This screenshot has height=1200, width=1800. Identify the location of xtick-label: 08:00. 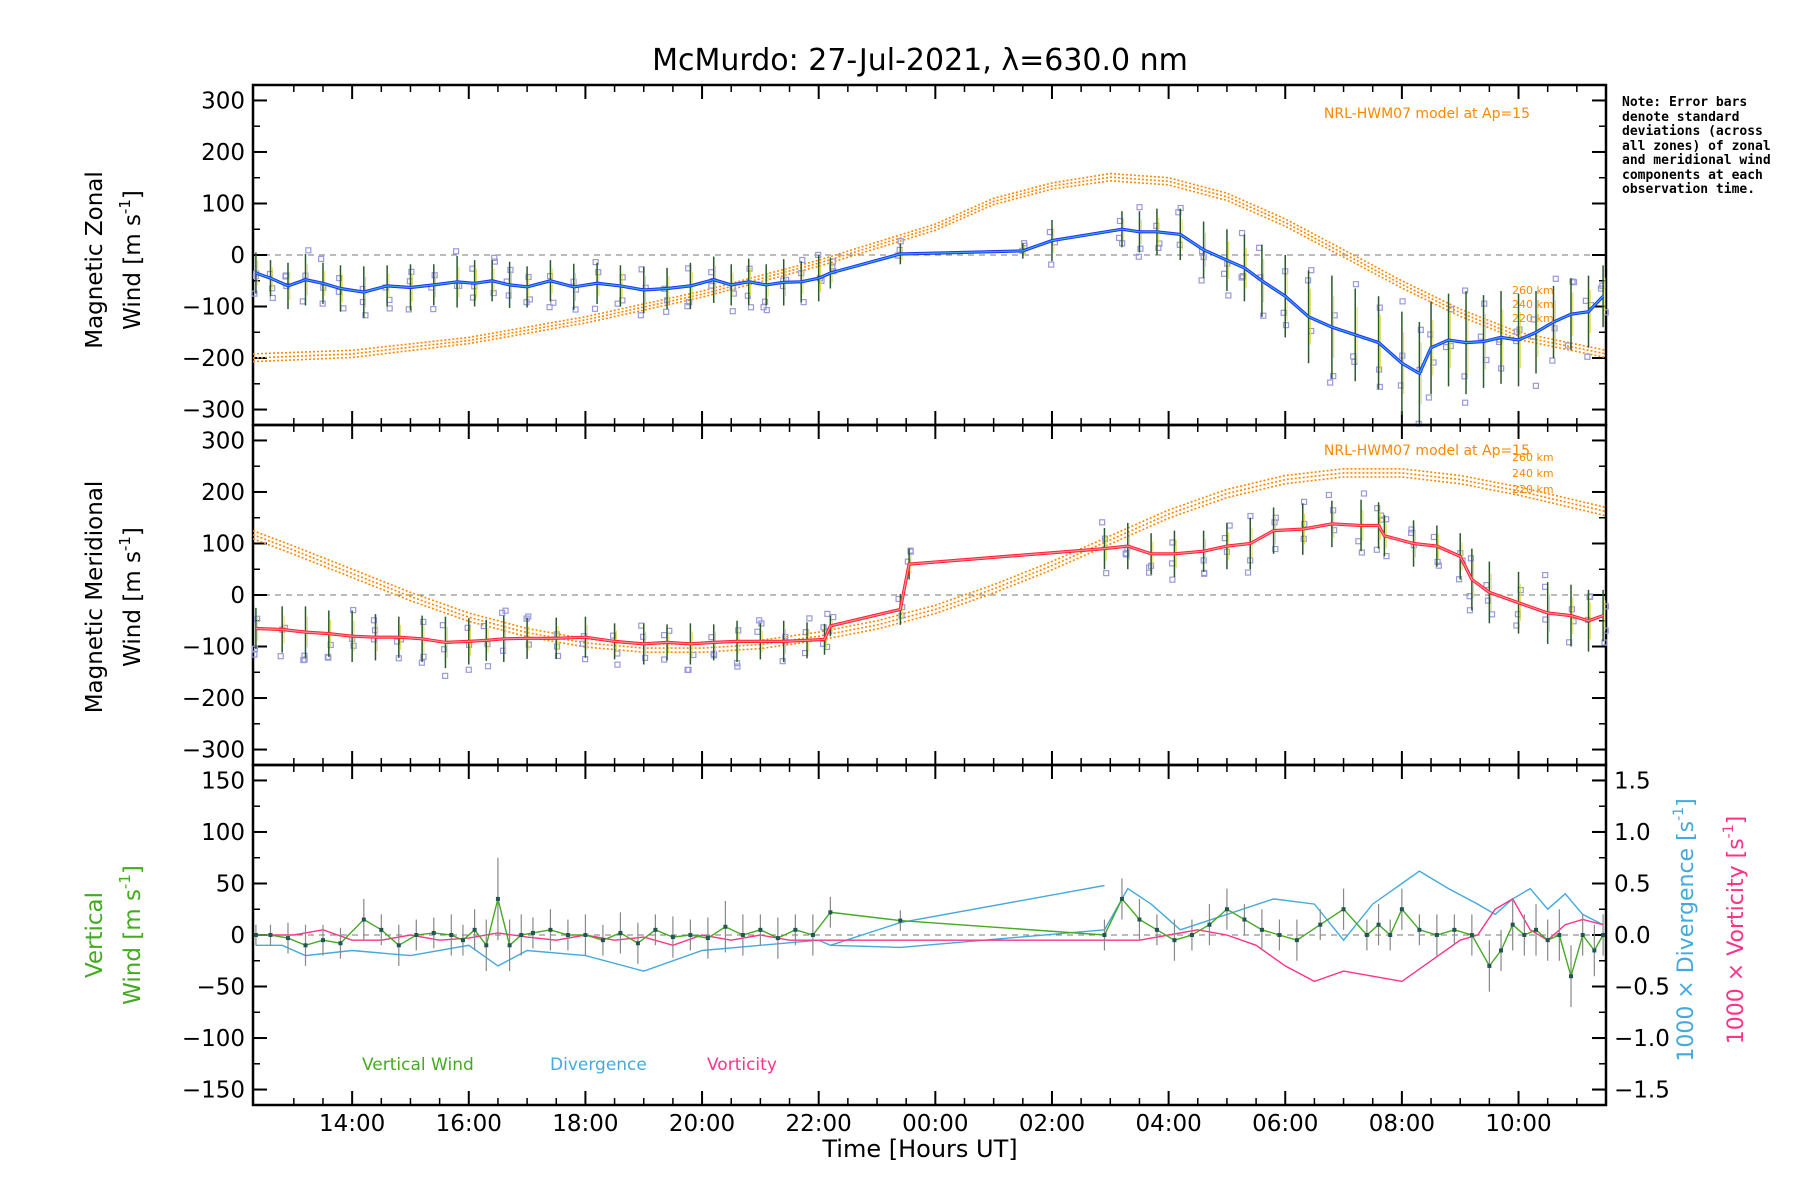
(1402, 1124).